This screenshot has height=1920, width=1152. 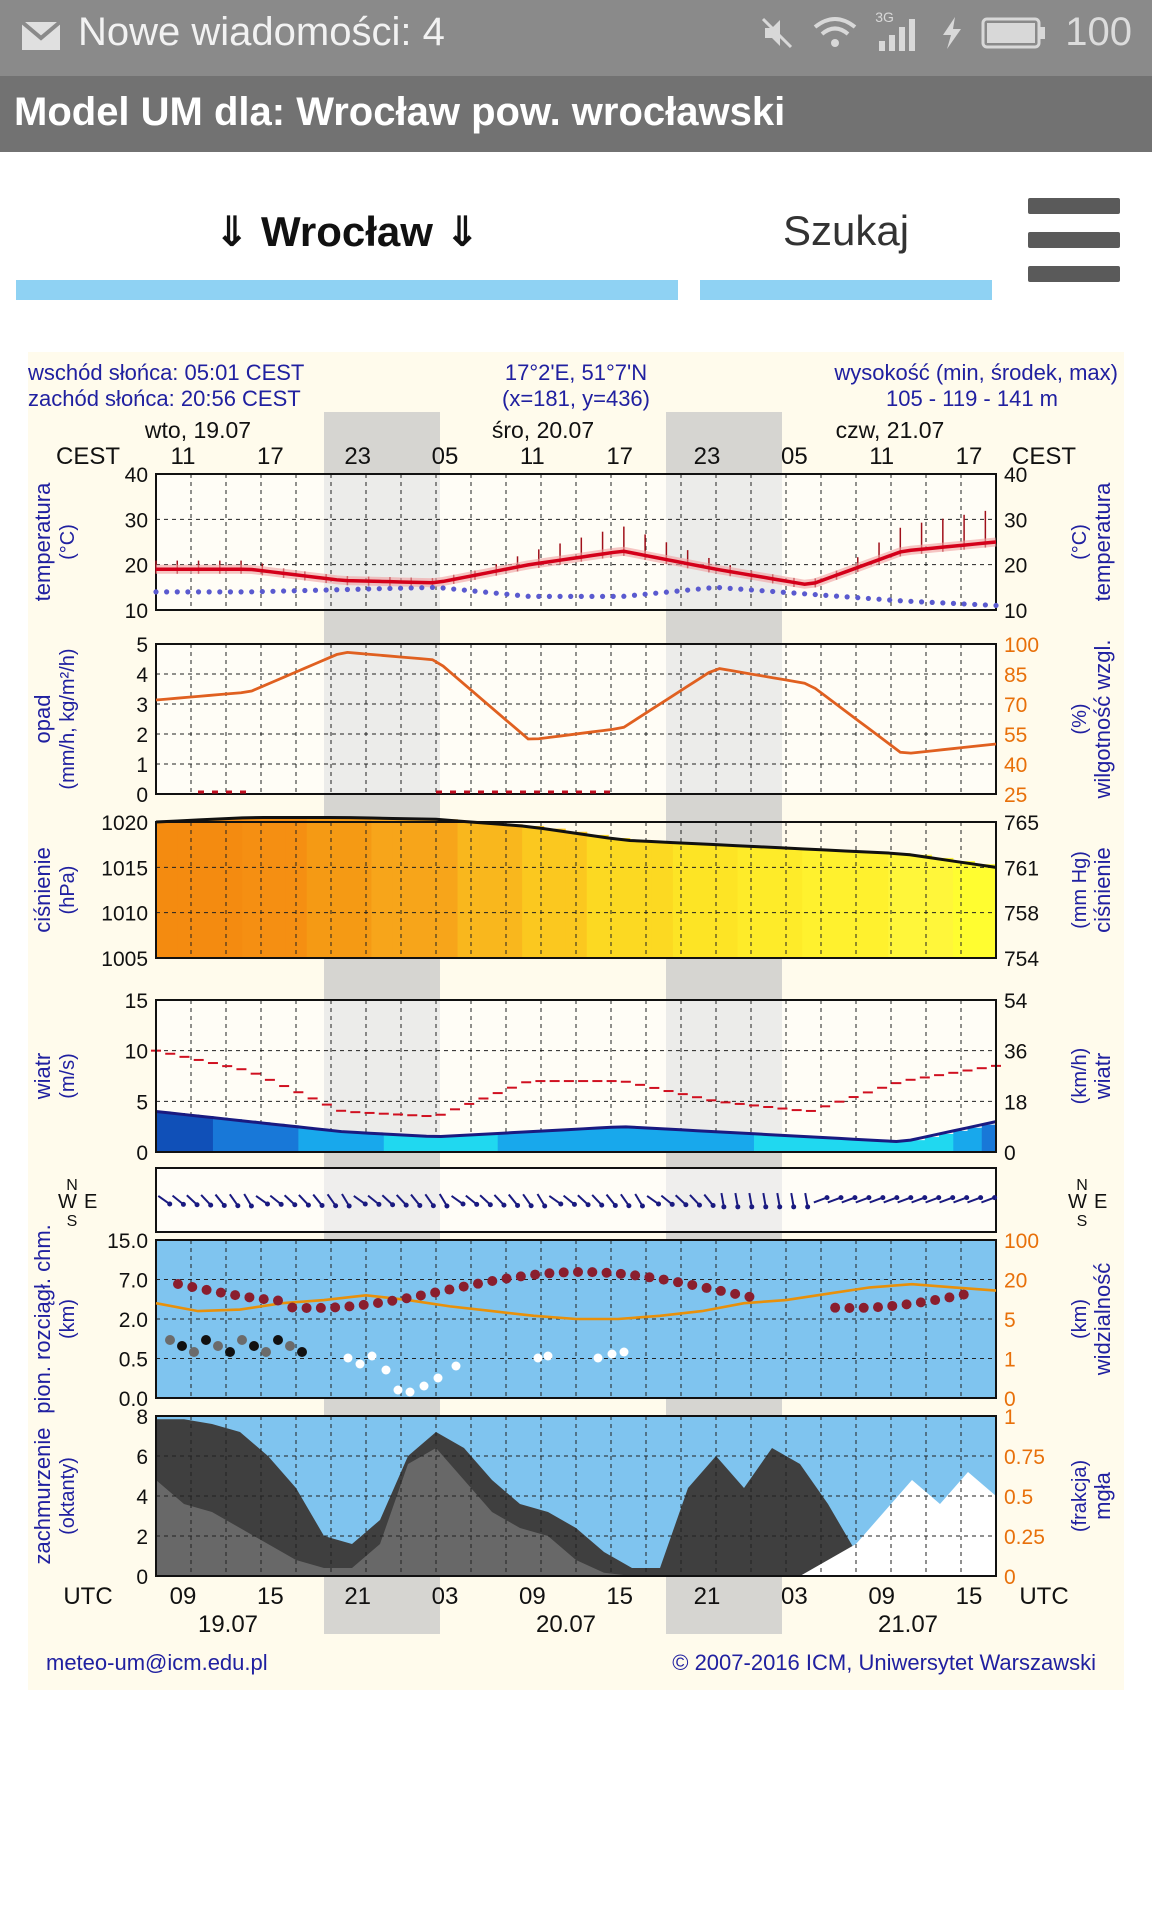 What do you see at coordinates (1024, 1537) in the screenshot?
I see `tick-label-right: 0.25` at bounding box center [1024, 1537].